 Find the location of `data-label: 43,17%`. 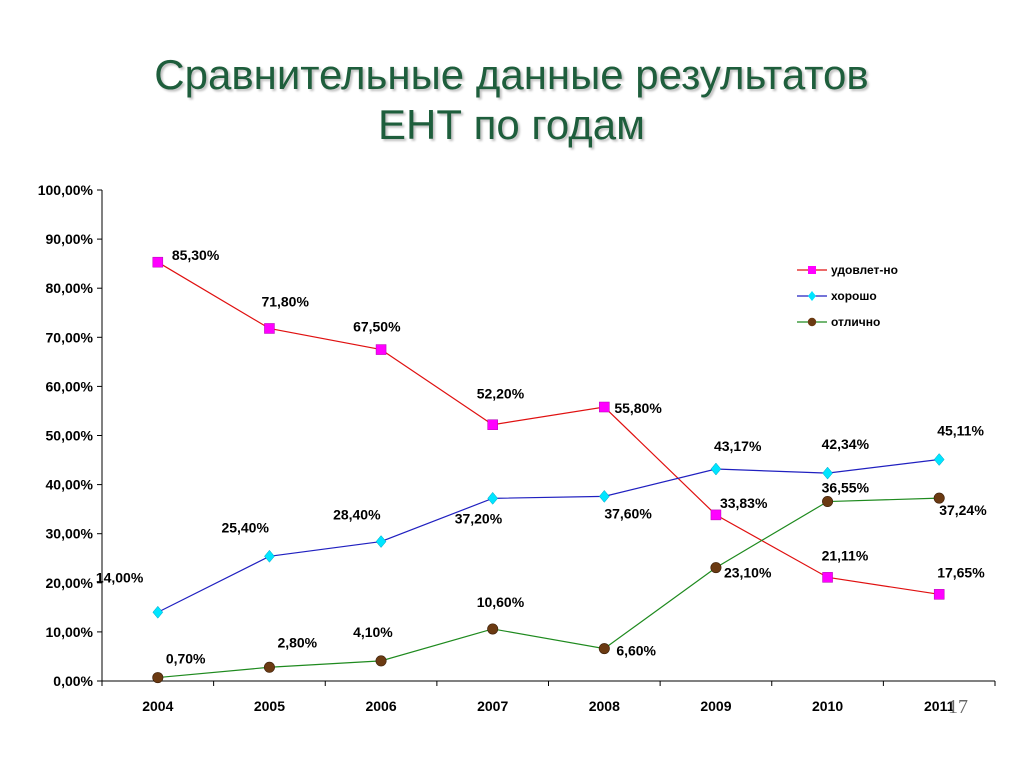

data-label: 43,17% is located at coordinates (738, 446).